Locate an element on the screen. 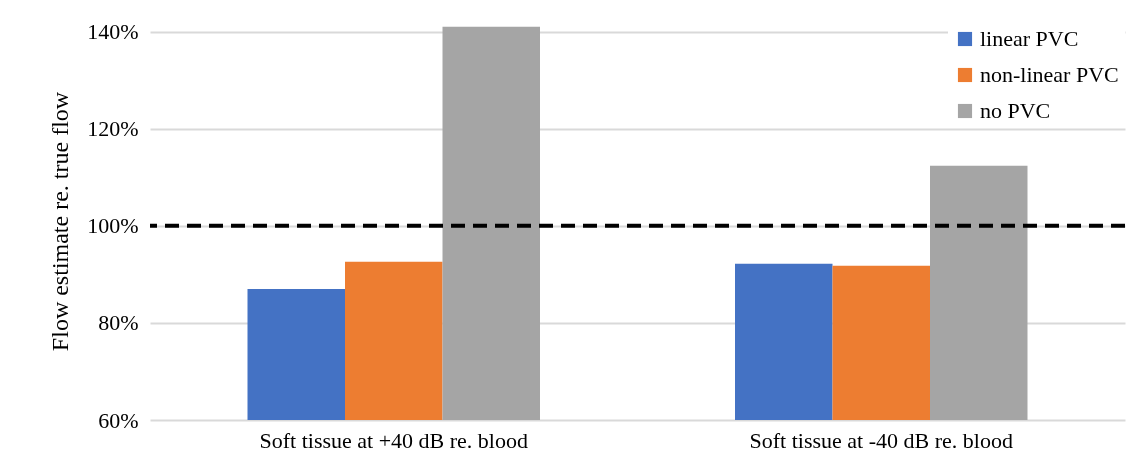 Image resolution: width=1144 pixels, height=472 pixels. legend-label: no PVC is located at coordinates (1015, 110).